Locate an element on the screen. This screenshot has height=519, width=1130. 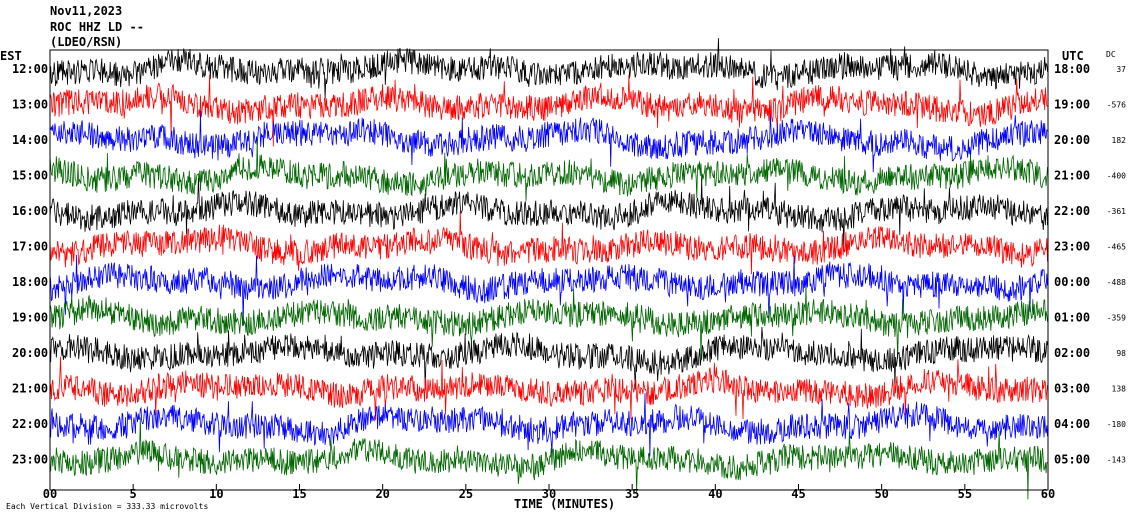
est-tick-label: 21:00 is located at coordinates (30, 389).